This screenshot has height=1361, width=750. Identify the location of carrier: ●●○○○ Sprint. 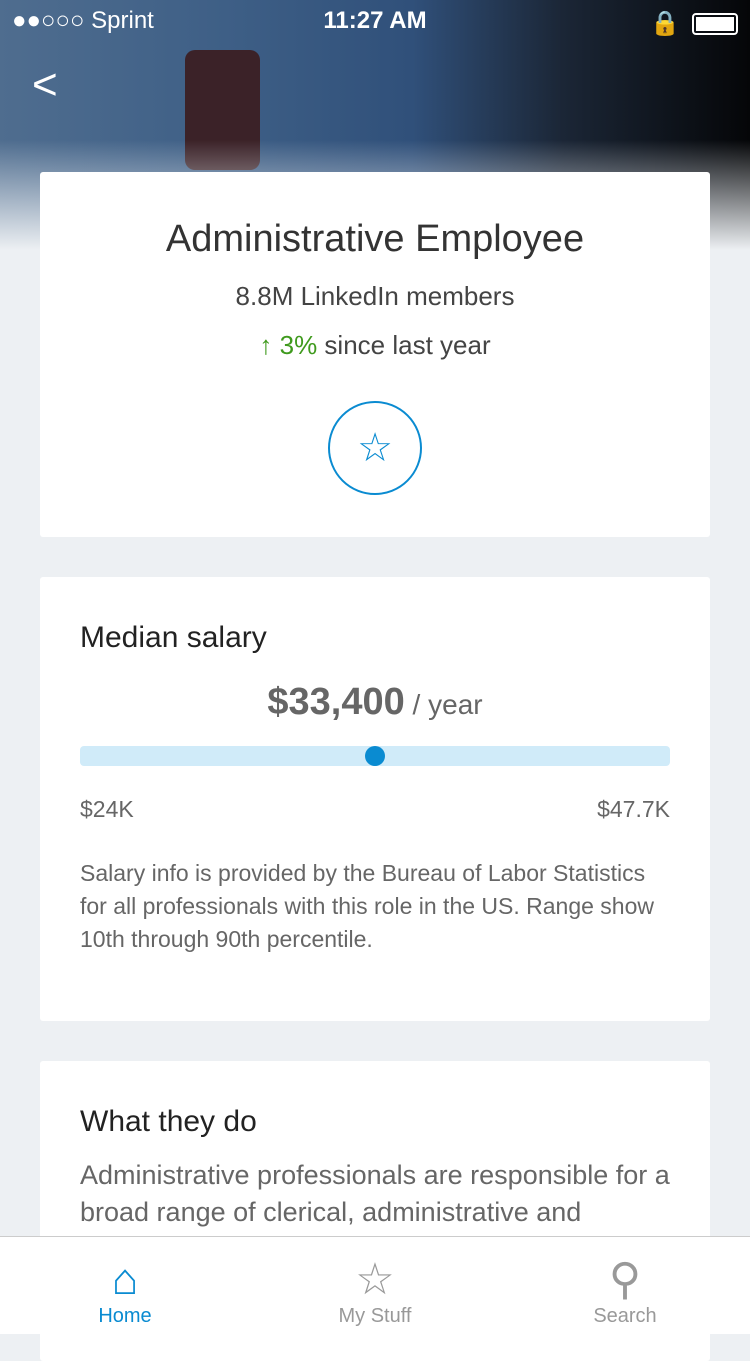
(83, 20).